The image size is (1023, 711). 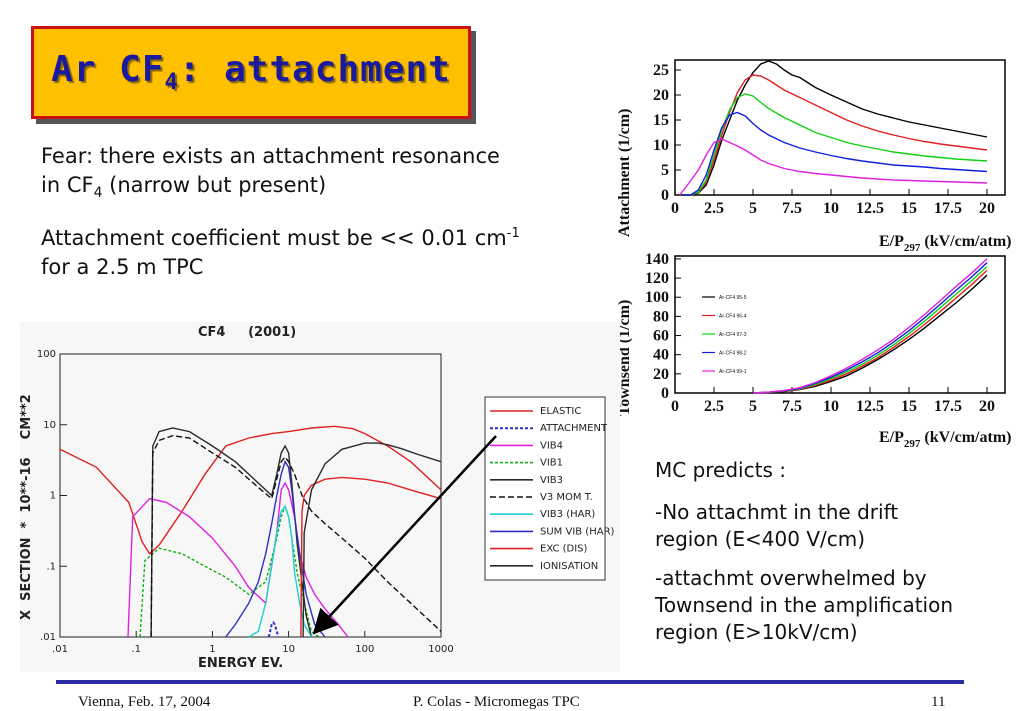 I want to click on xs-y-tick-label: .1, so click(x=51, y=566).